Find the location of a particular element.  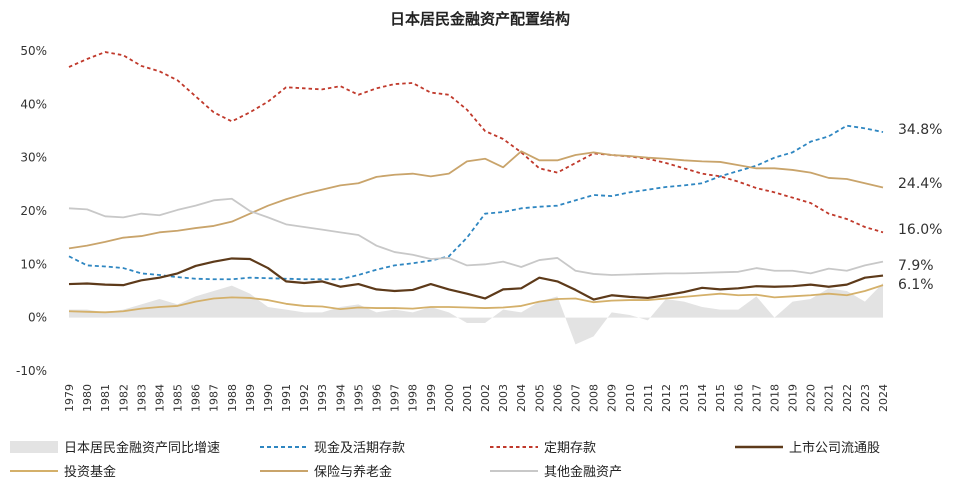

legend-label: 其他金融资产 is located at coordinates (583, 472).